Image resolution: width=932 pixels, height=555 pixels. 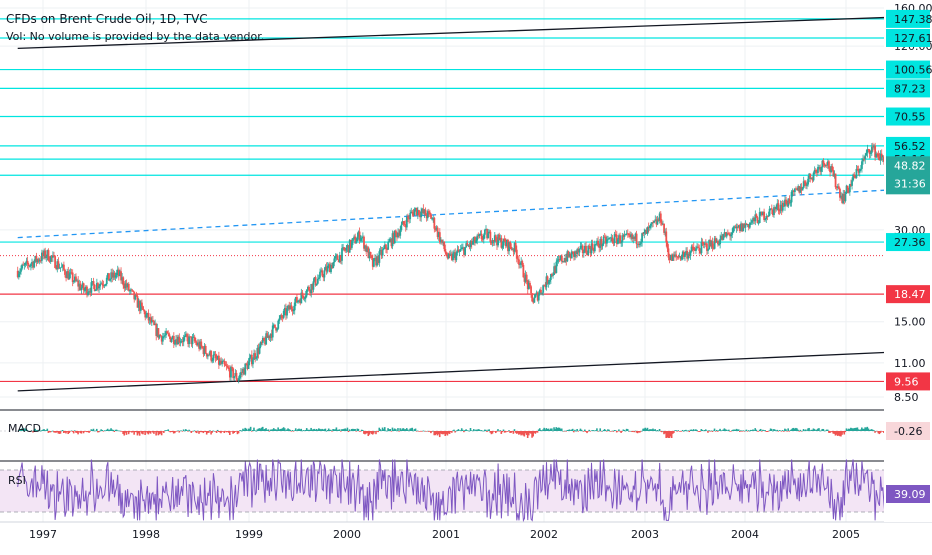 I want to click on level-tag-100.56: 100.56, so click(x=913, y=70).